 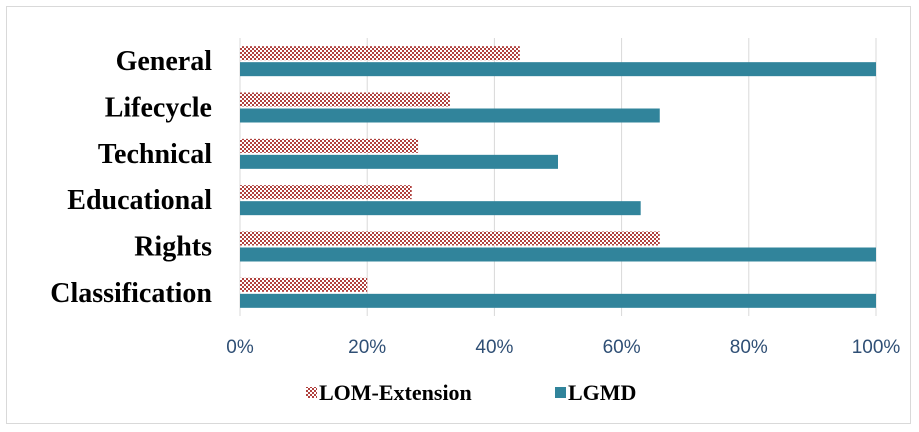 What do you see at coordinates (311, 392) in the screenshot?
I see `legend-swatch-lom-extension` at bounding box center [311, 392].